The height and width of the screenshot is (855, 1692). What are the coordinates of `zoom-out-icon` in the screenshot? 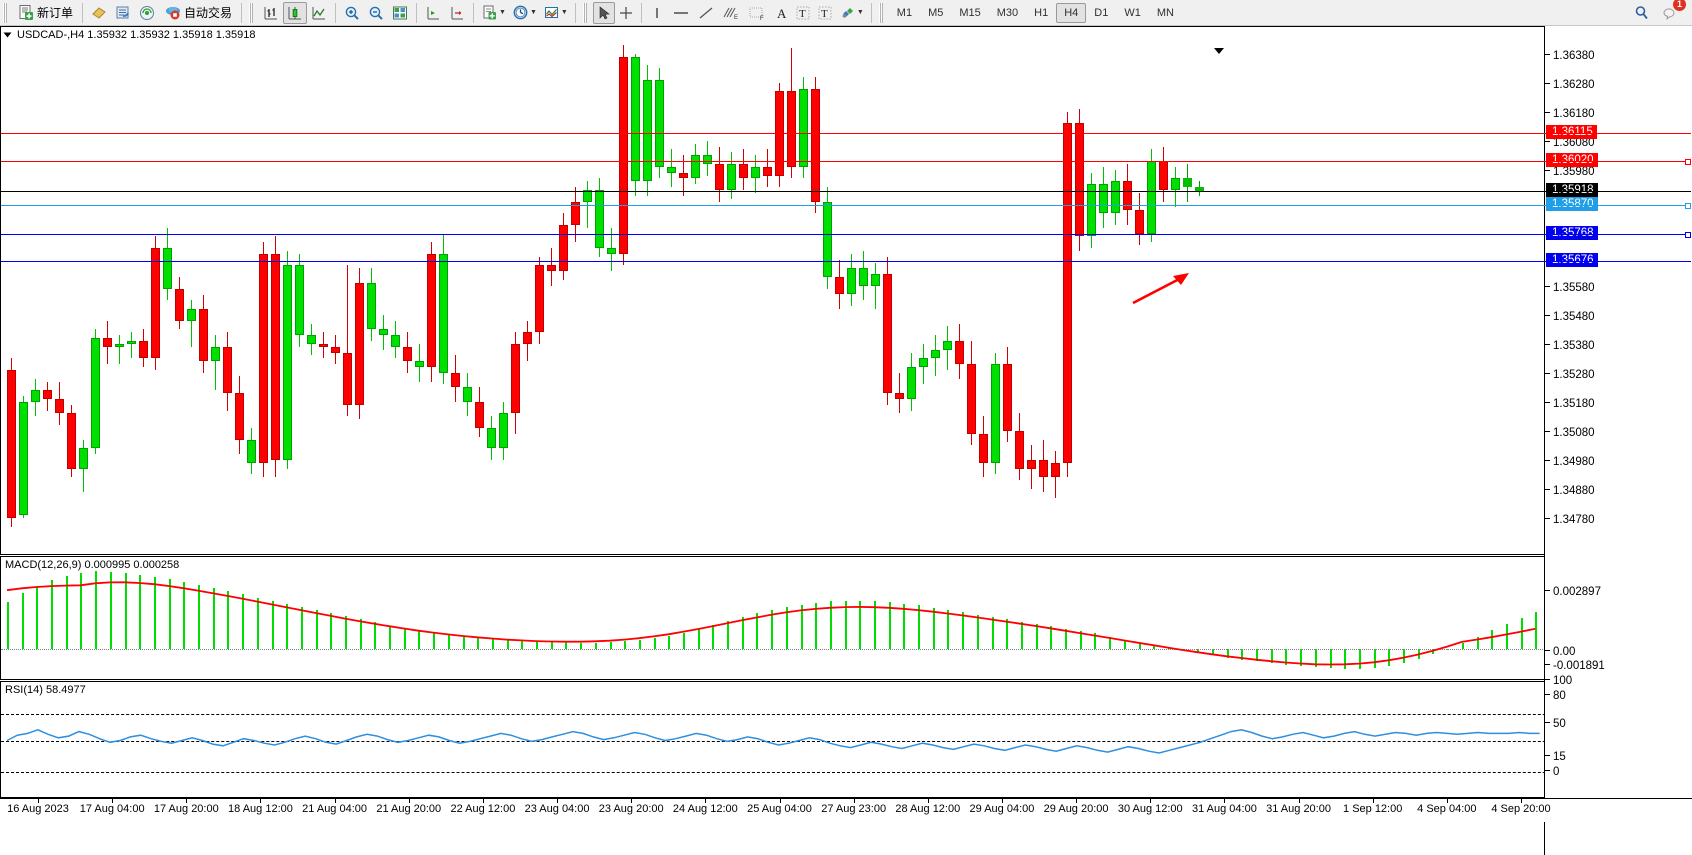 It's located at (376, 13).